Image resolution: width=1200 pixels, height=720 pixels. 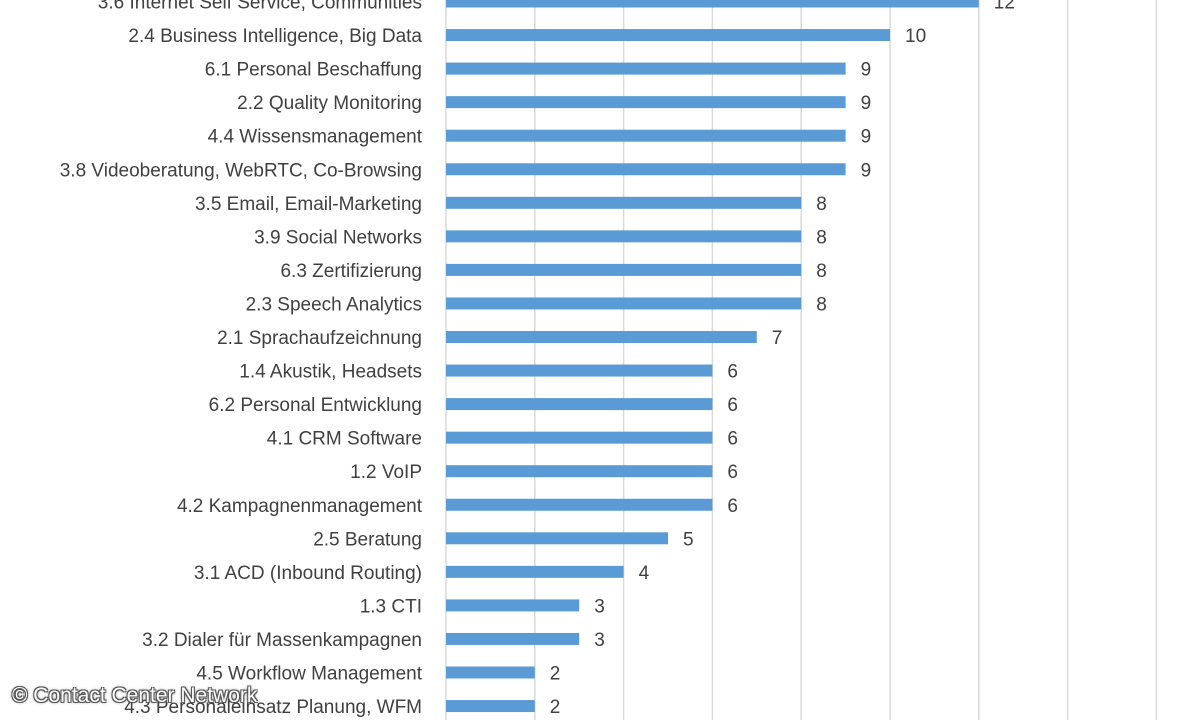 I want to click on category-label: 4.3 Personaleinsatz Planung, WFM, so click(x=273, y=707).